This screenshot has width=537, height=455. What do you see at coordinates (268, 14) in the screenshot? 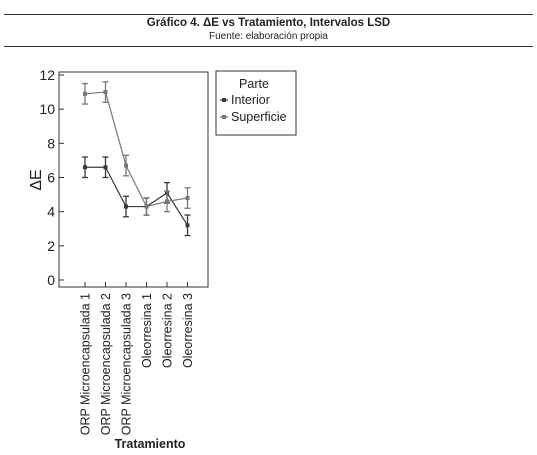
I see `top-rule` at bounding box center [268, 14].